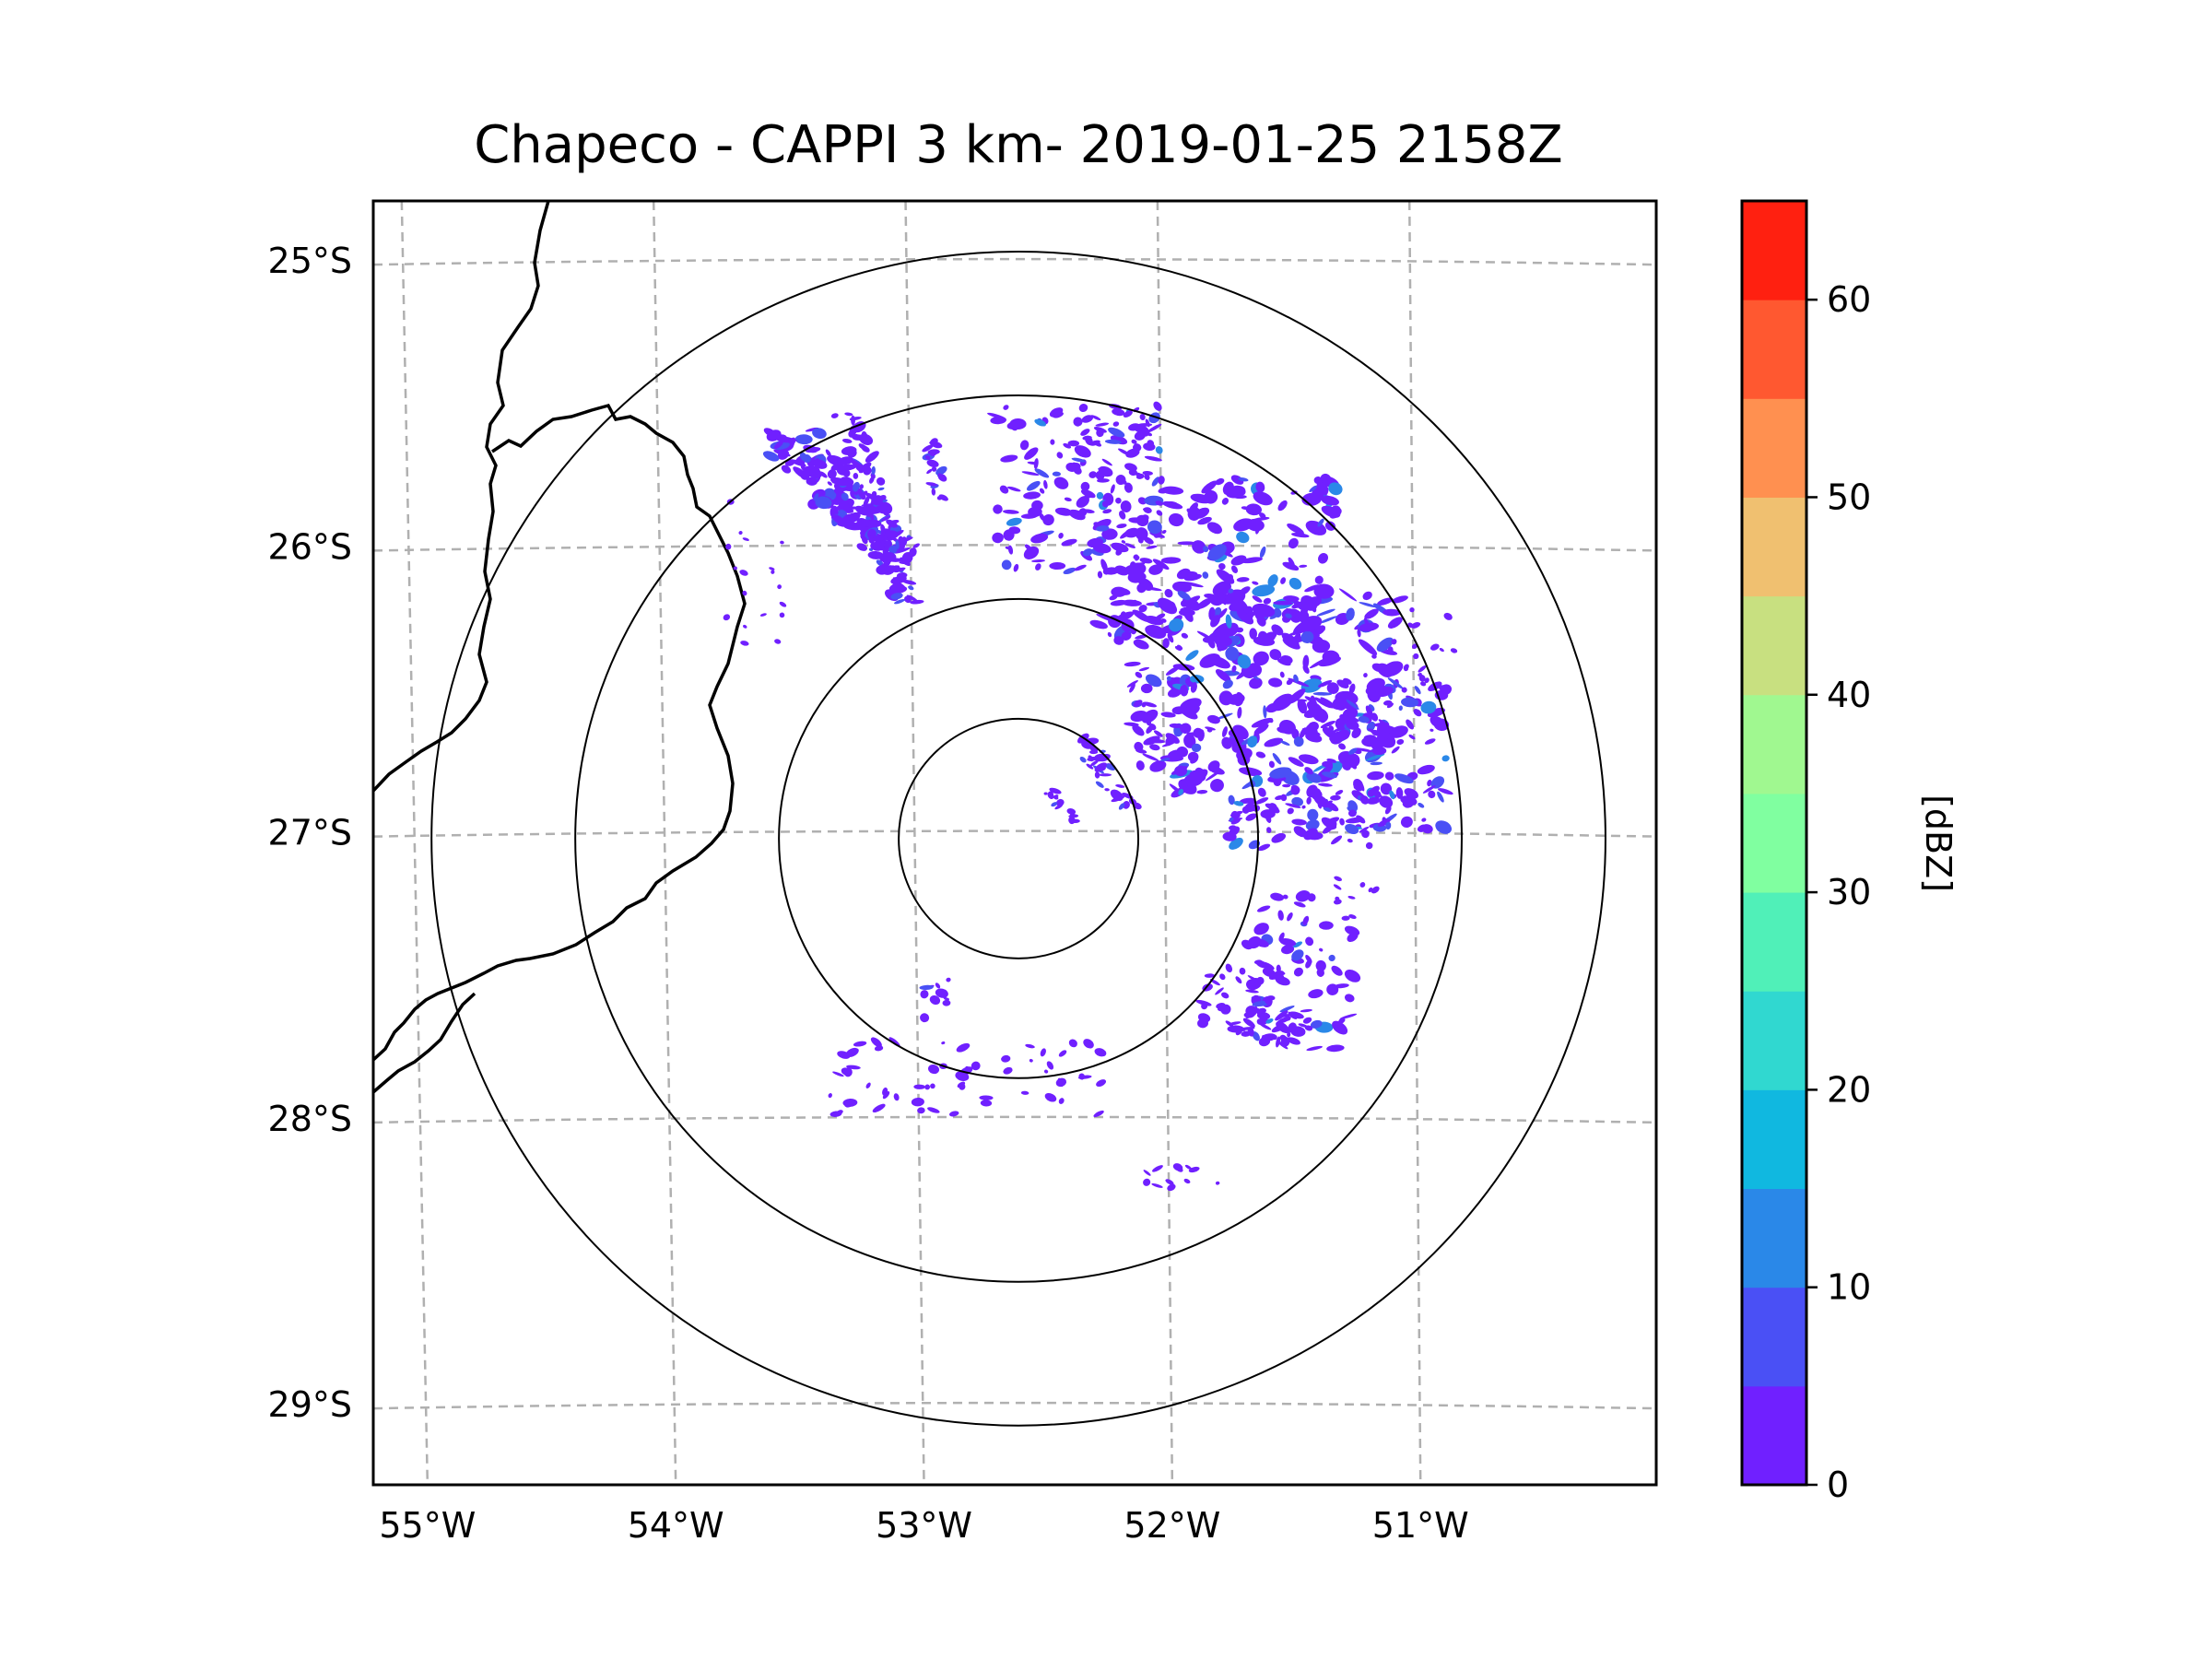 This screenshot has width=2212, height=1659. What do you see at coordinates (1018, 145) in the screenshot?
I see `plot-title: Chapeco - CAPPI 3 km- 2019-01-25 2158Z` at bounding box center [1018, 145].